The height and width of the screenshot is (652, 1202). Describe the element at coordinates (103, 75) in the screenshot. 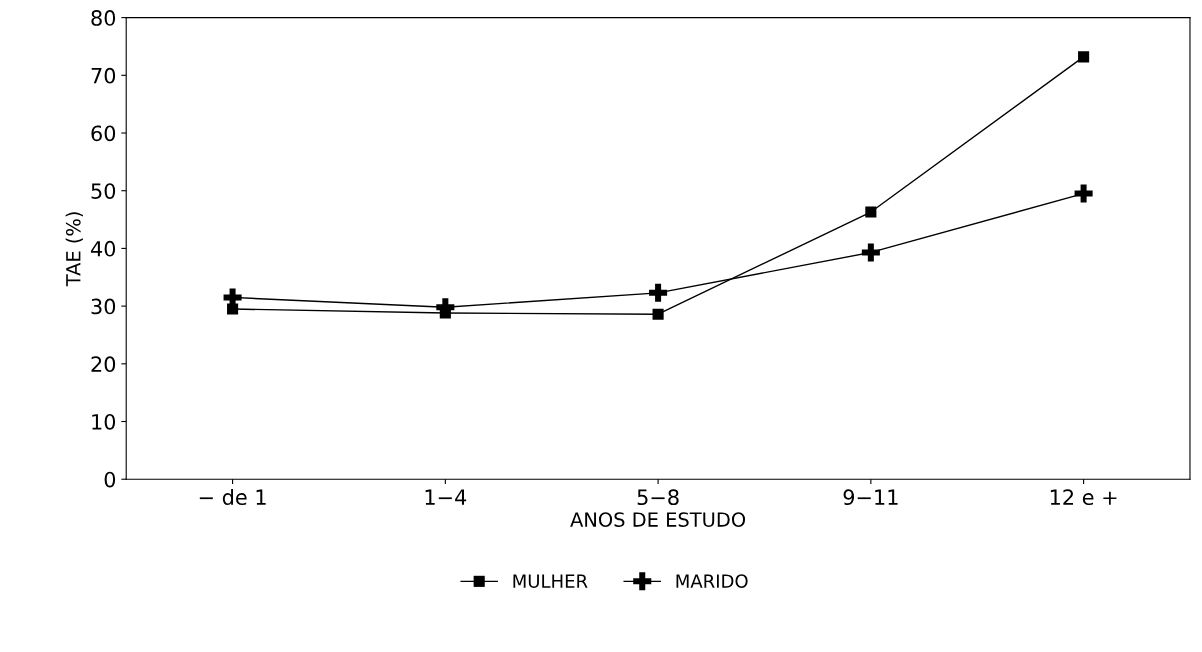

I see `y-tick-label: 70` at that location.